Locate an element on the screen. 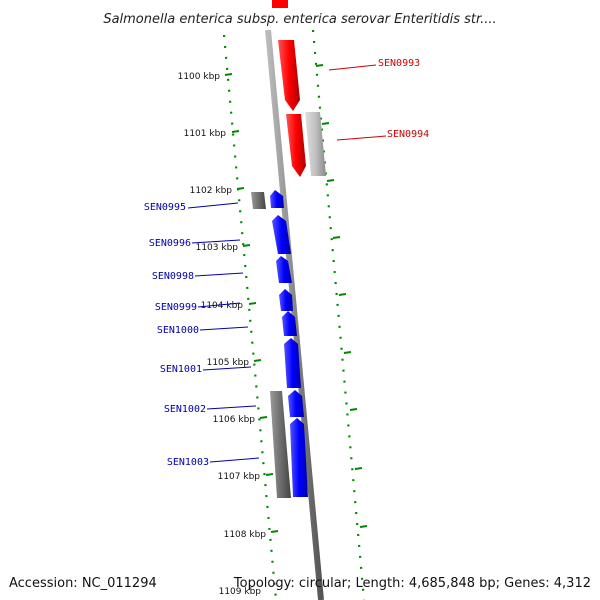 The width and height of the screenshot is (600, 600). gene-shape-sen1000 is located at coordinates (289, 323).